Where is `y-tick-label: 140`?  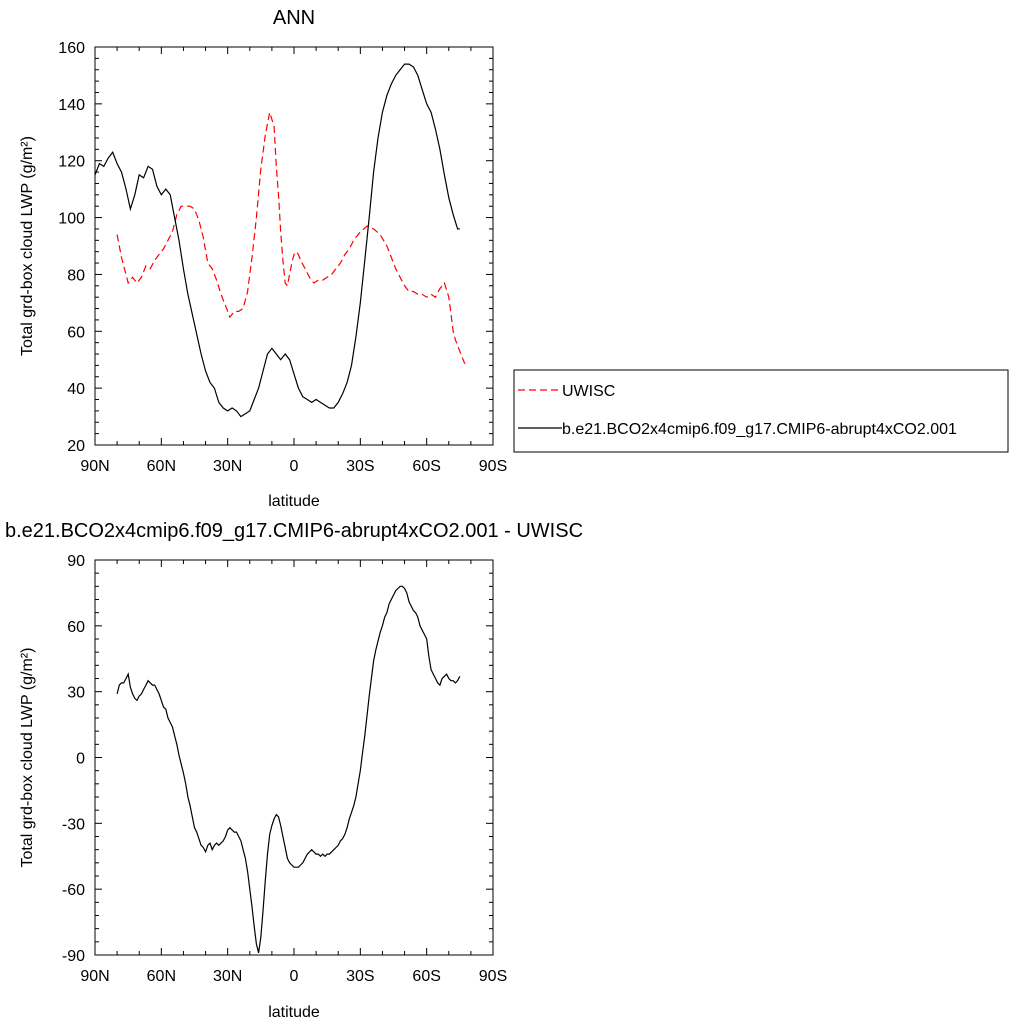 y-tick-label: 140 is located at coordinates (71, 105).